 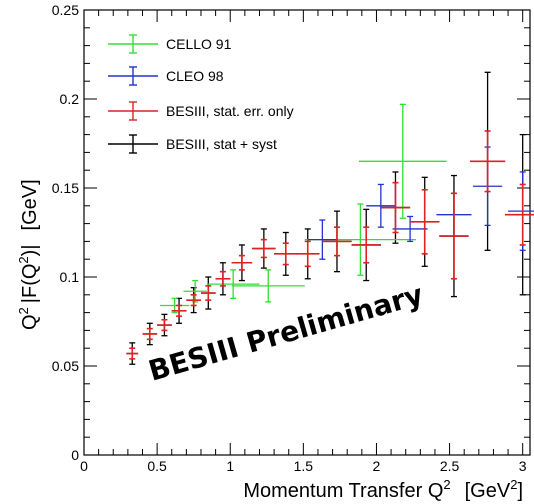 I want to click on legend-label: BESIII, stat + syst, so click(x=221, y=144).